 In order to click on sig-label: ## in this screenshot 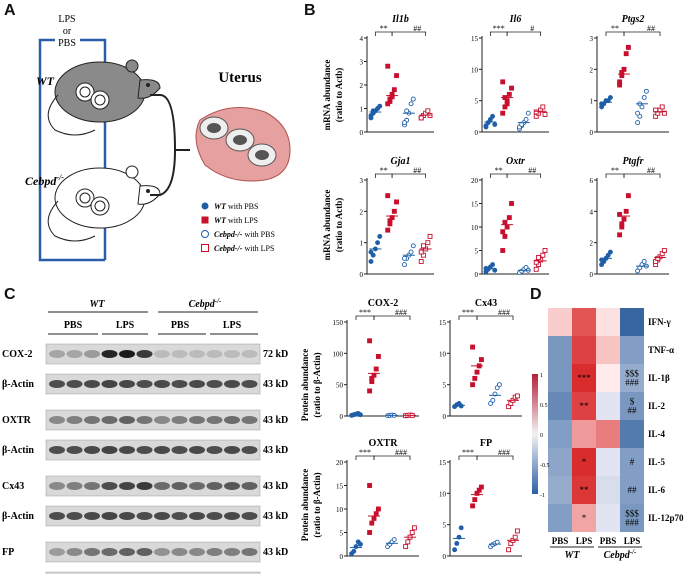, I will do `click(417, 170)`.